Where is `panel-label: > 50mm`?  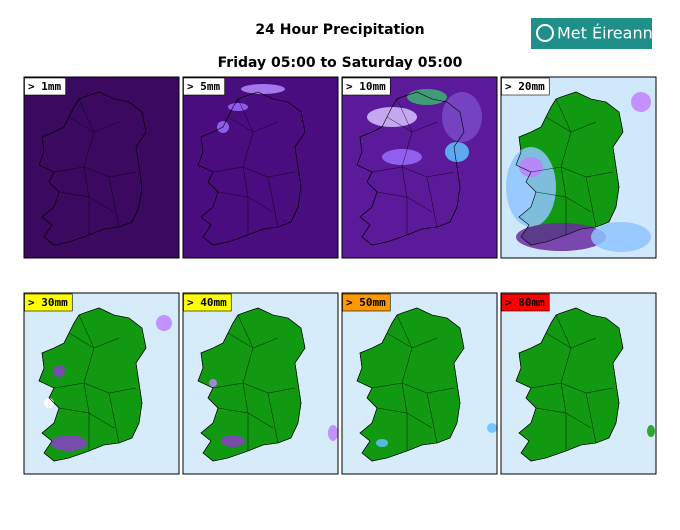
panel-label: > 50mm is located at coordinates (366, 302).